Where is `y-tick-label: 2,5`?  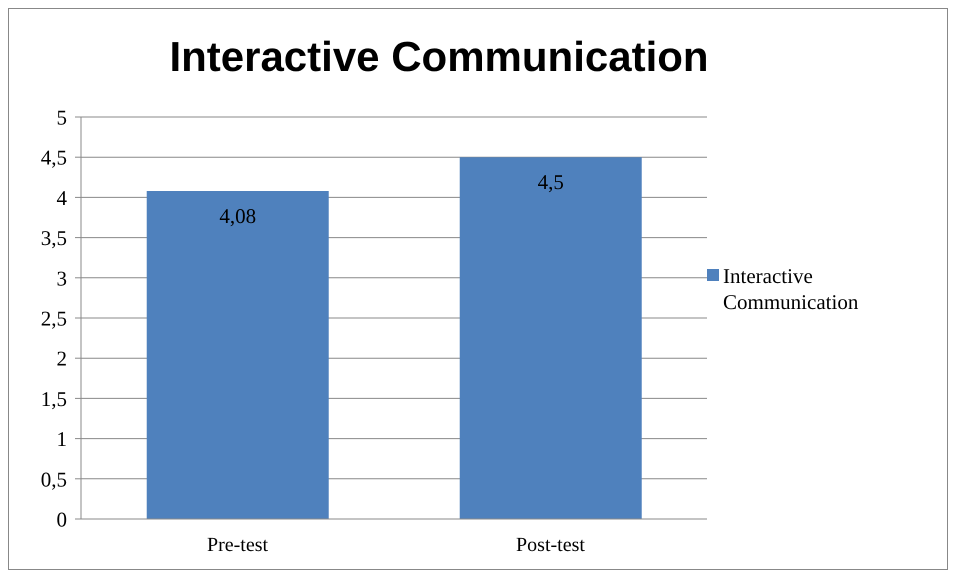 y-tick-label: 2,5 is located at coordinates (53, 318).